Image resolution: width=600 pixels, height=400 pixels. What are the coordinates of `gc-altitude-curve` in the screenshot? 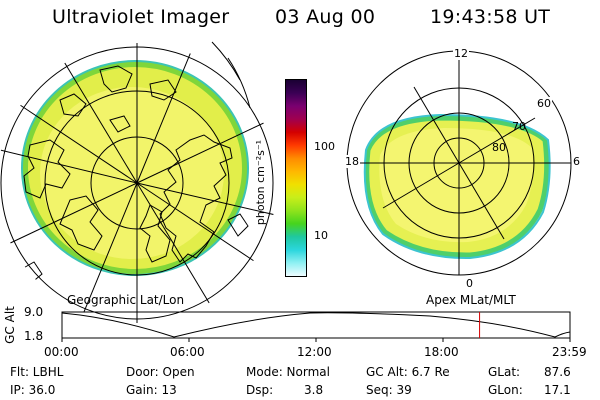 It's located at (316, 325).